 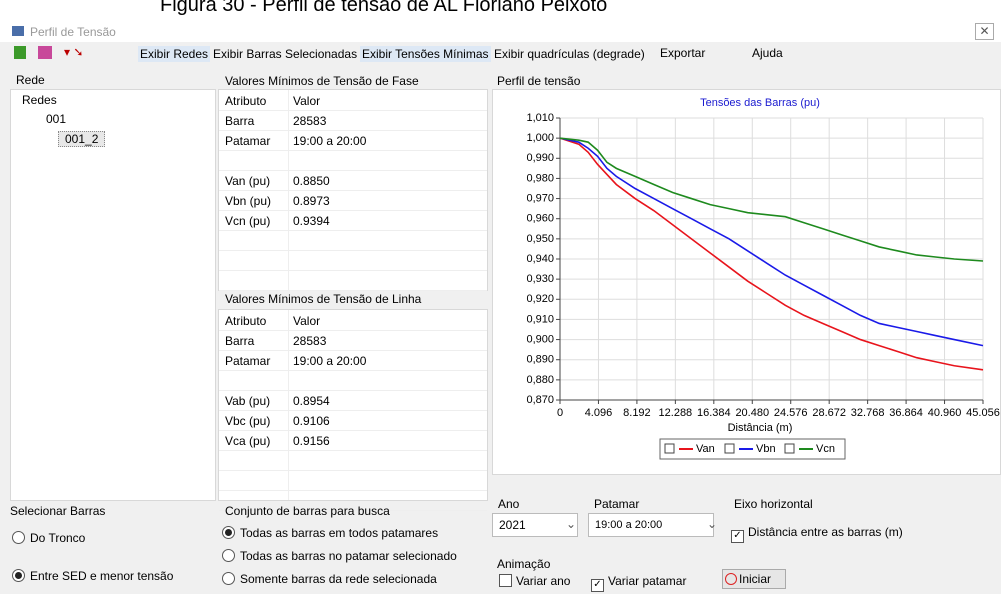 What do you see at coordinates (339, 556) in the screenshot?
I see `radio: Todas as barras no patamar selecionado` at bounding box center [339, 556].